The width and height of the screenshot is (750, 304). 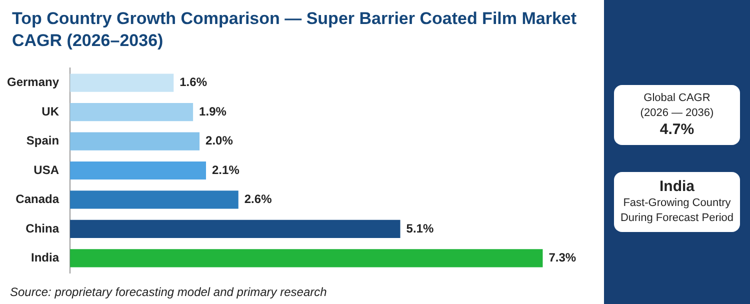 I want to click on data-label: 1.9%, so click(x=213, y=111).